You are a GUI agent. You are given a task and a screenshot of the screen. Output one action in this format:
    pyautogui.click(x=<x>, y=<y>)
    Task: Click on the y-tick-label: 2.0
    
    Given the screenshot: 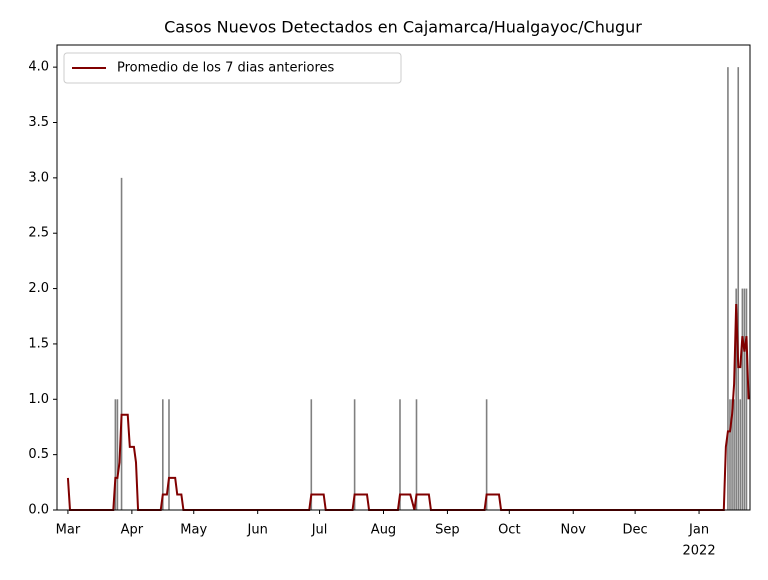 What is the action you would take?
    pyautogui.click(x=38, y=288)
    